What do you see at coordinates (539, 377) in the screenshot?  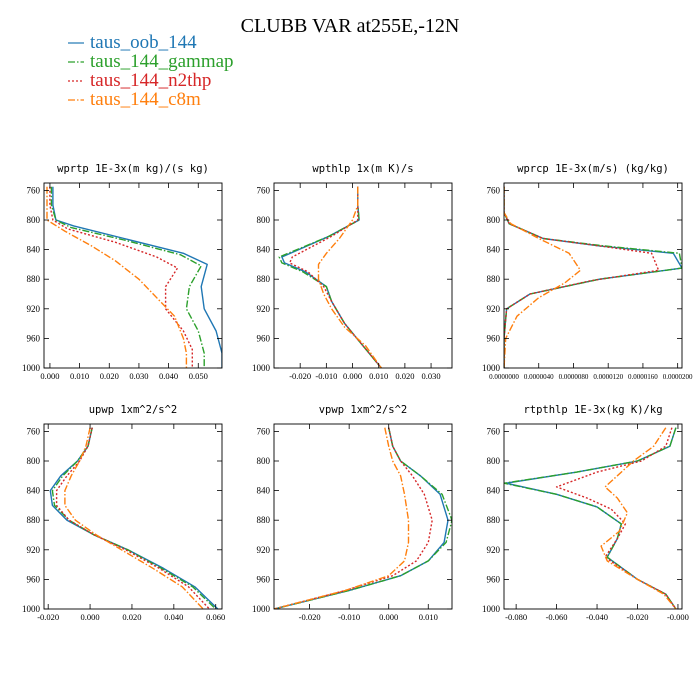 I see `x-tick-label: 0.0000040` at bounding box center [539, 377].